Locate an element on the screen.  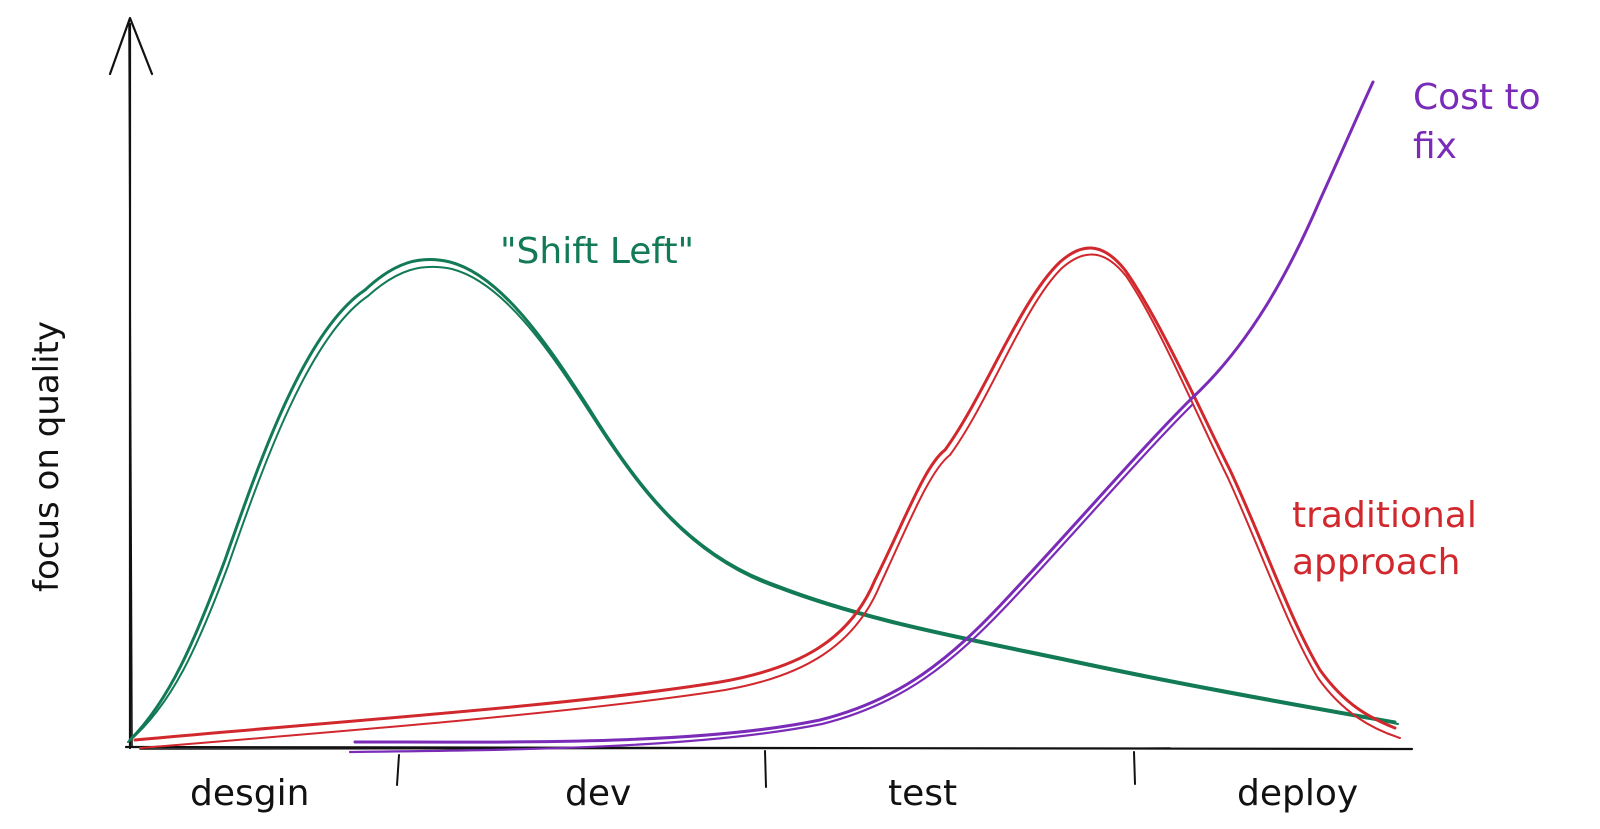
traditional-label-line1: traditional is located at coordinates (1384, 515).